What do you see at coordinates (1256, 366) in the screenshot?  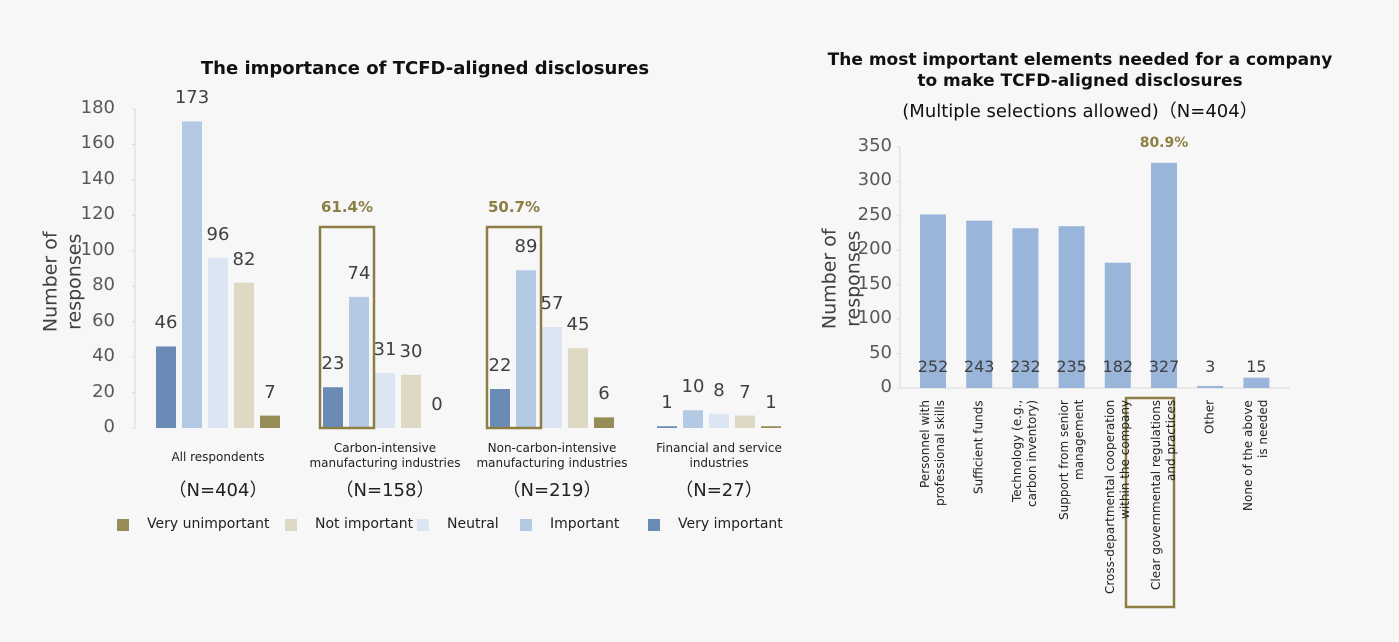 I see `data-label: 15` at bounding box center [1256, 366].